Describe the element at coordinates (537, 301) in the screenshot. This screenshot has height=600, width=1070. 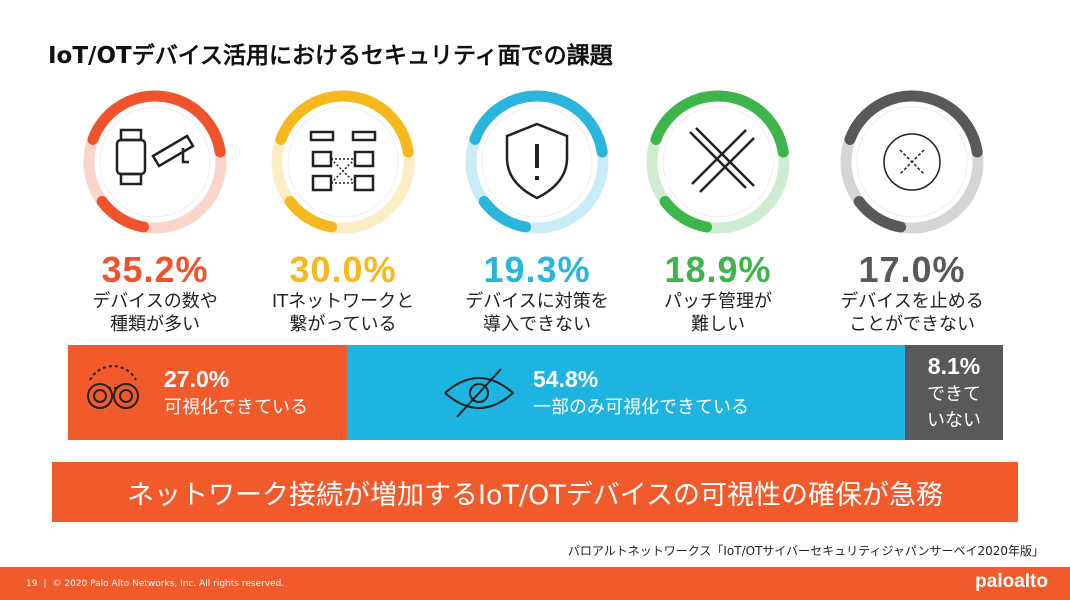
I see `challenge-label-1: デバイスに対策を` at that location.